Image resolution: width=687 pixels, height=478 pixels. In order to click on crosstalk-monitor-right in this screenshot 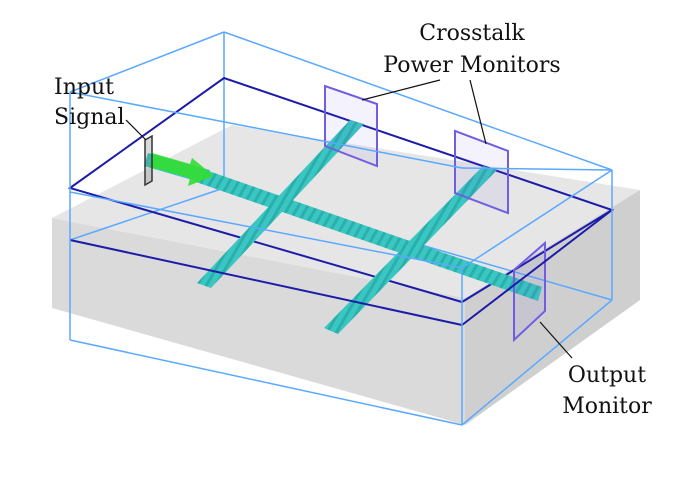, I will do `click(481, 172)`.